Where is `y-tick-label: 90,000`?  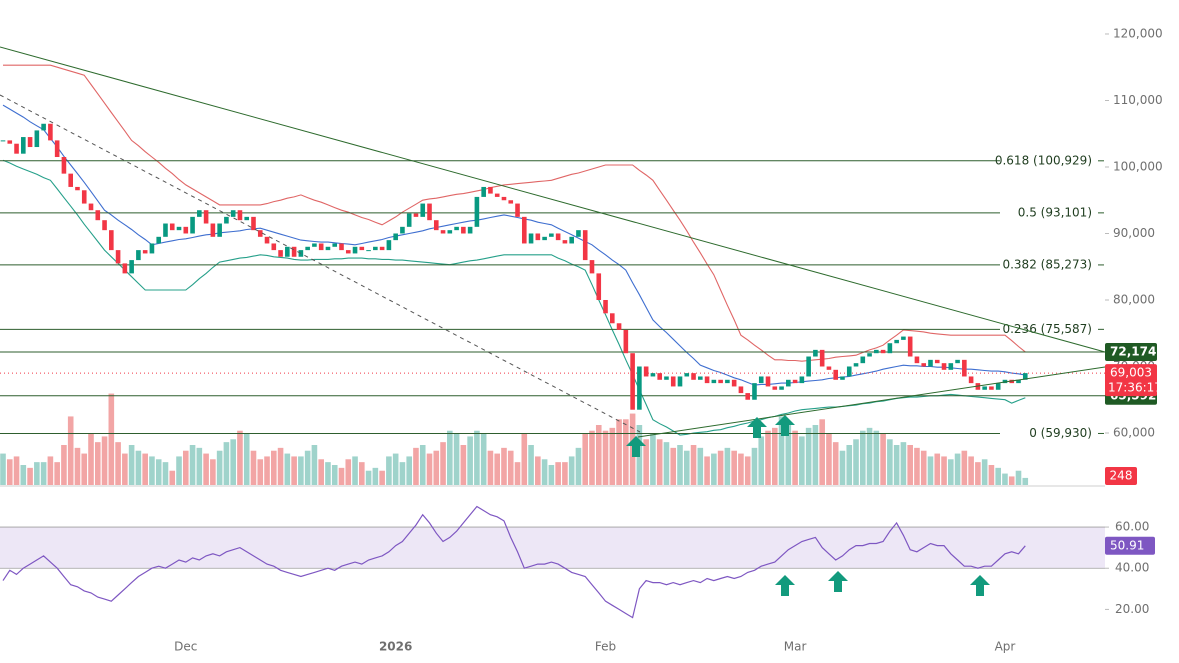 y-tick-label: 90,000 is located at coordinates (1134, 233).